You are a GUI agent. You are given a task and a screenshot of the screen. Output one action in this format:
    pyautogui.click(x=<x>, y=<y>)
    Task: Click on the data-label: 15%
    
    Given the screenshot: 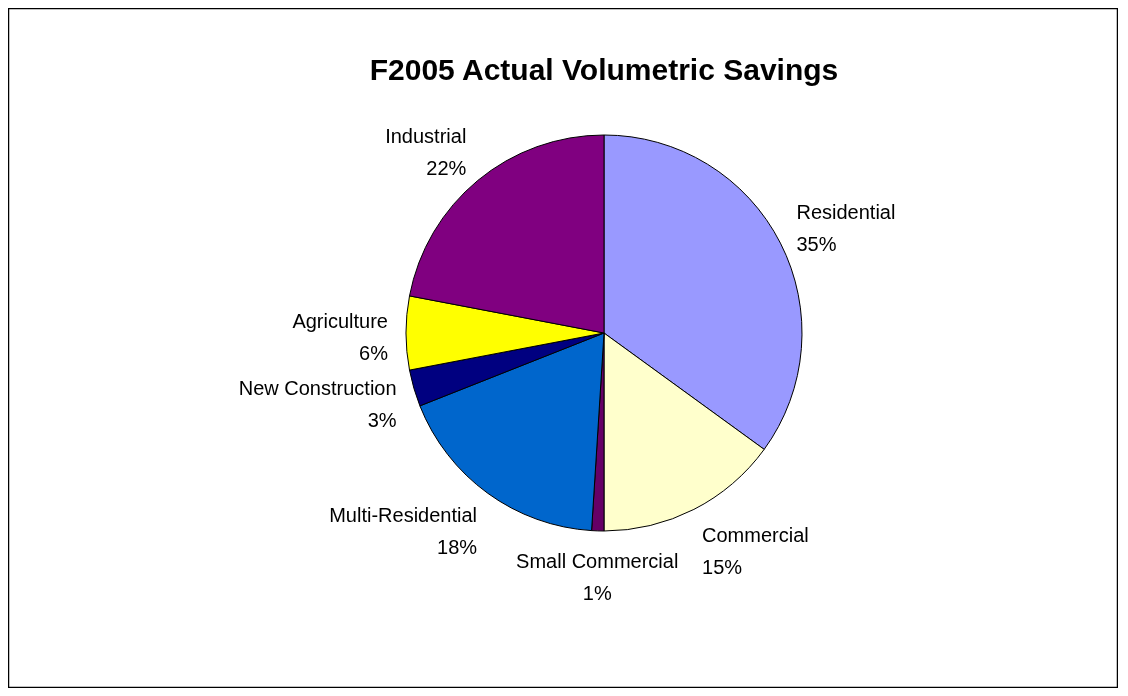 What is the action you would take?
    pyautogui.click(x=722, y=566)
    